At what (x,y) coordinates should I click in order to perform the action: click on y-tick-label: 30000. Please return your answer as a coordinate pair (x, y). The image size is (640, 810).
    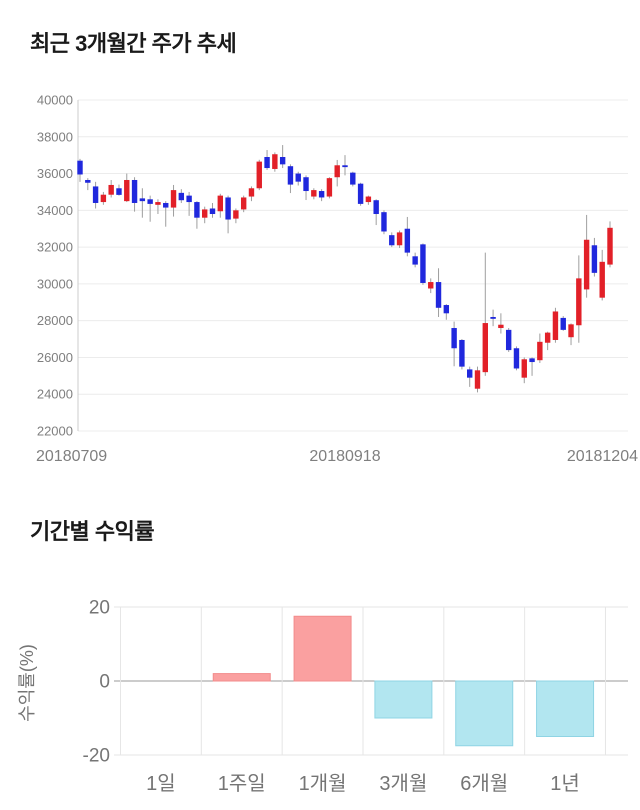
    Looking at the image, I should click on (55, 283).